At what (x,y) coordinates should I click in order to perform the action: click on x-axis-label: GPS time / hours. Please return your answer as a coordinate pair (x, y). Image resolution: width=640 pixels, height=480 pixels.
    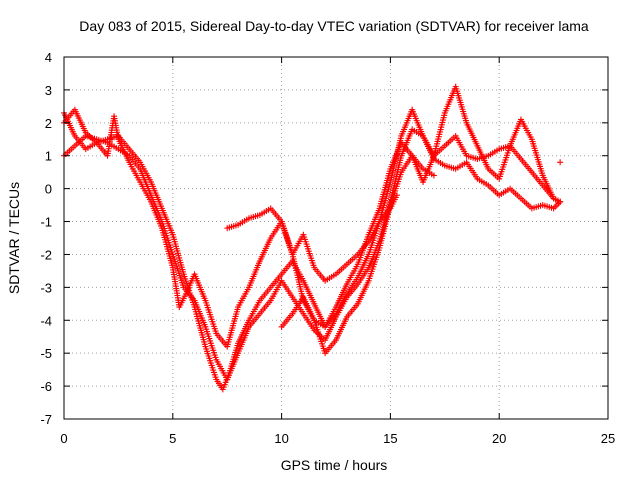
    Looking at the image, I should click on (334, 465).